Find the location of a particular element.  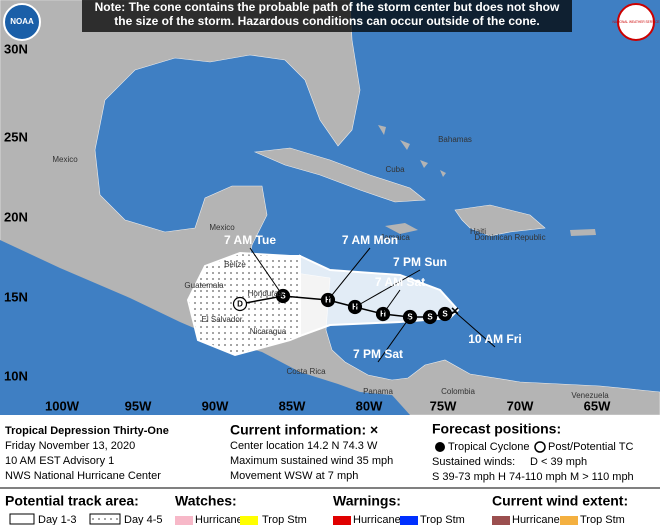

cone-day13 is located at coordinates (379, 296).